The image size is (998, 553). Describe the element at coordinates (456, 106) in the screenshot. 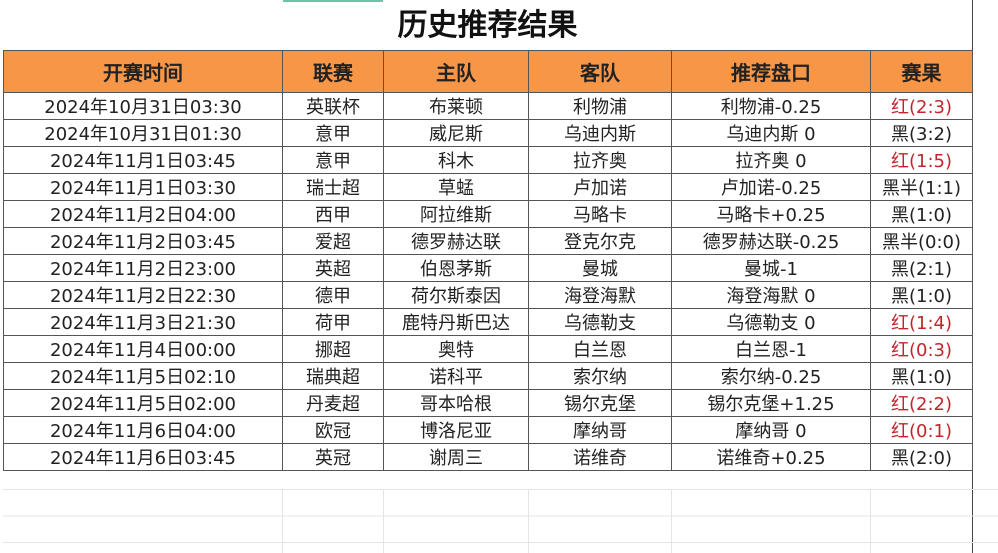

I see `cell-home: 布莱顿` at that location.